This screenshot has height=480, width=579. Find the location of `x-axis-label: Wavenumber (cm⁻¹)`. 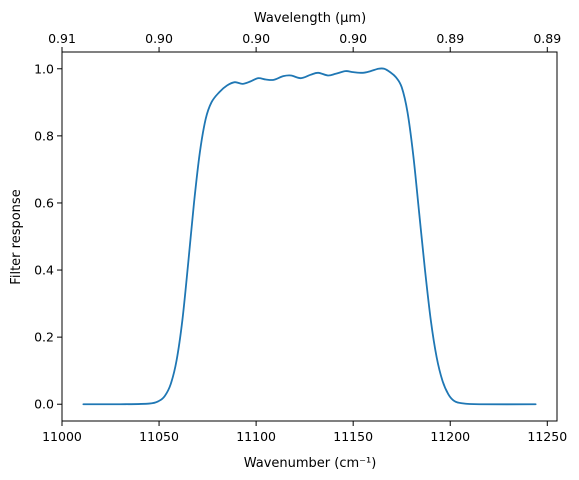

x-axis-label: Wavenumber (cm⁻¹) is located at coordinates (310, 463).